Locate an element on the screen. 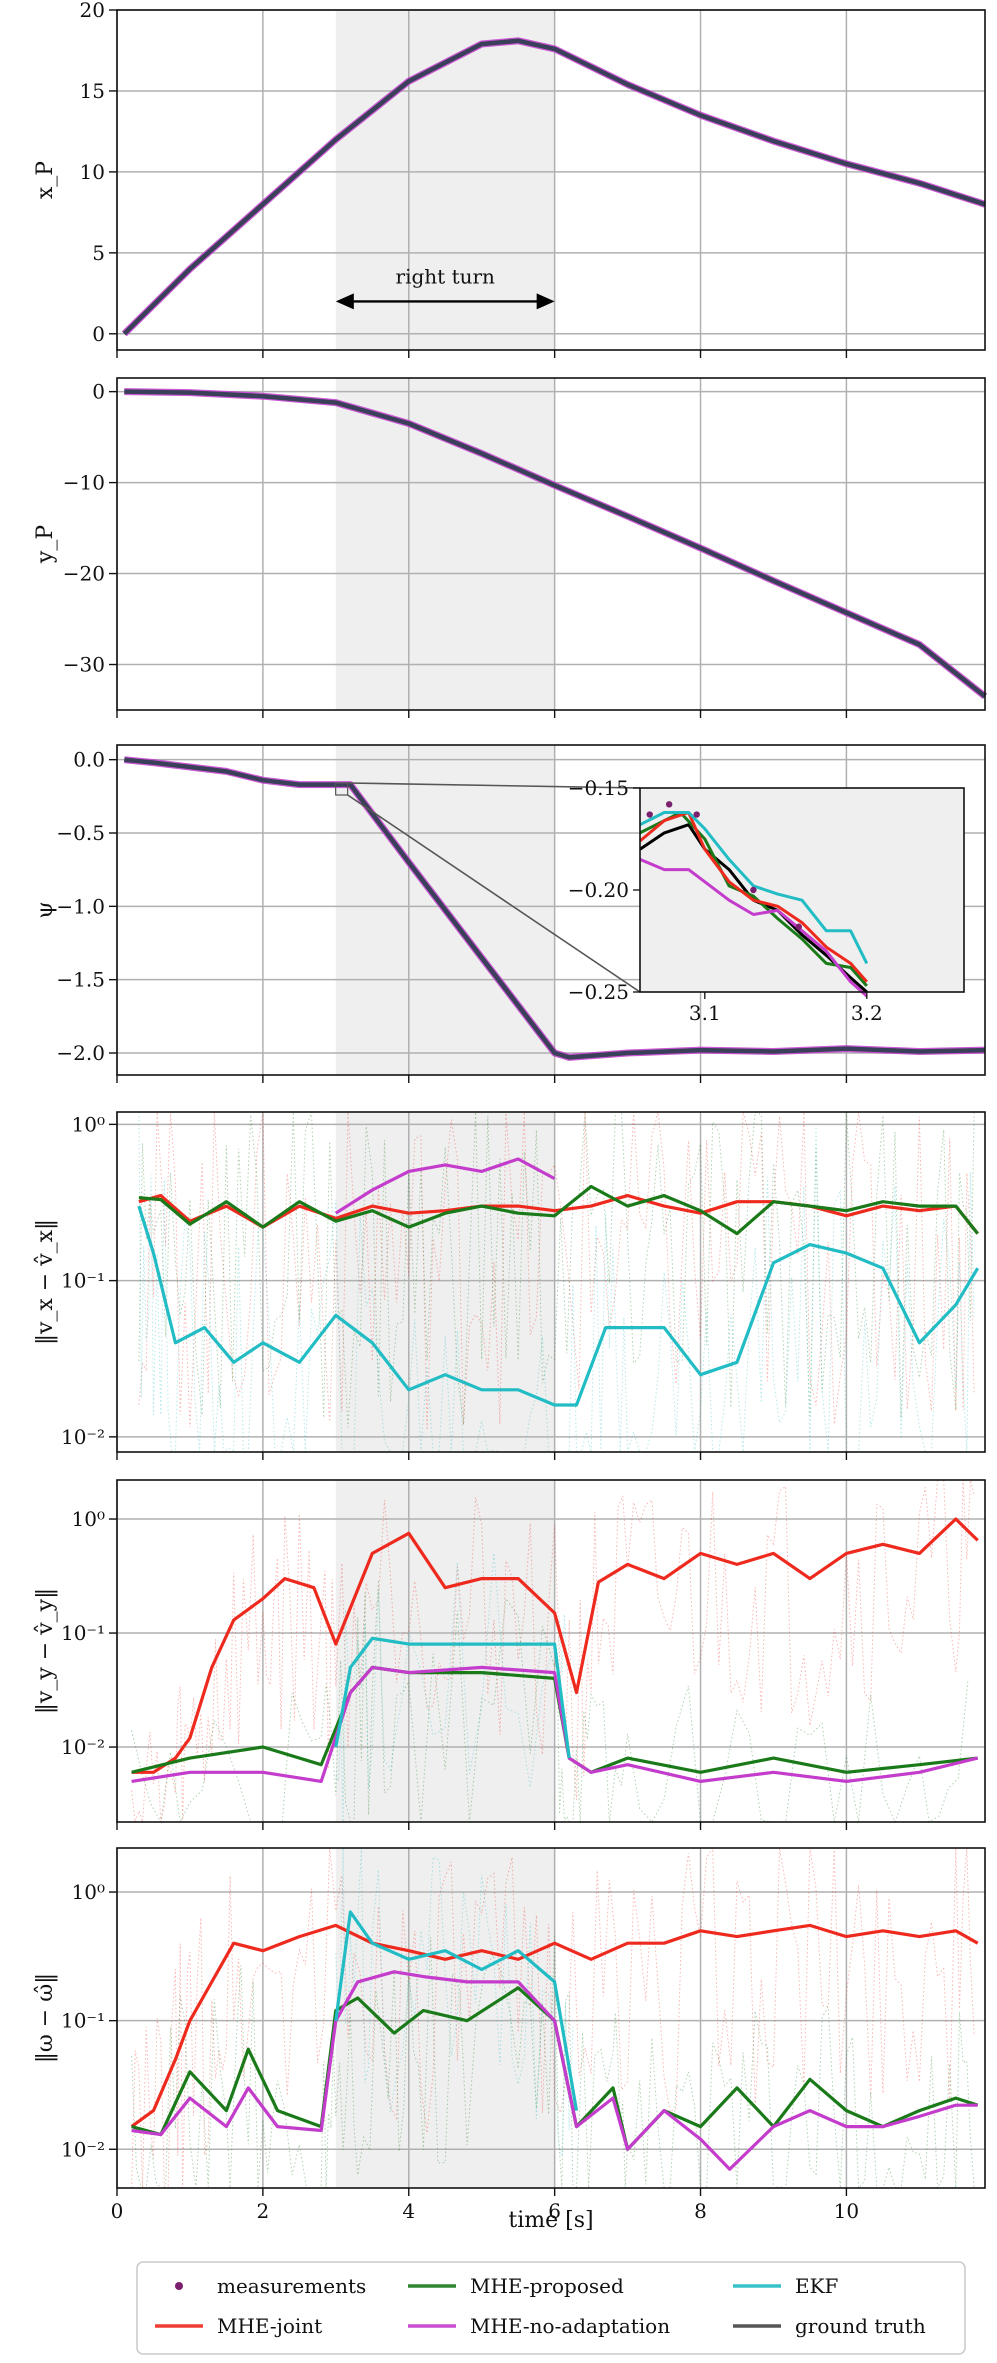 The image size is (997, 2363). panel-5: 10⁰ 10⁻¹ 10⁻²‖v_y − v̂_y‖ is located at coordinates (509, 1654).